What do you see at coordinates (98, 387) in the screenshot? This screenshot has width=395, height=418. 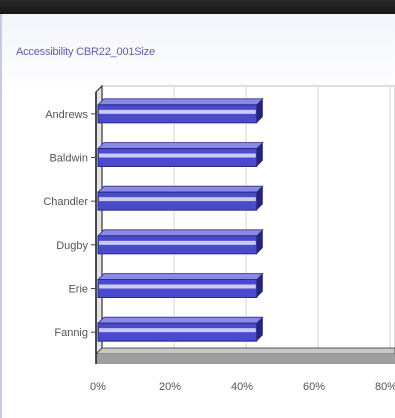 I see `x-tick-label: 0%` at bounding box center [98, 387].